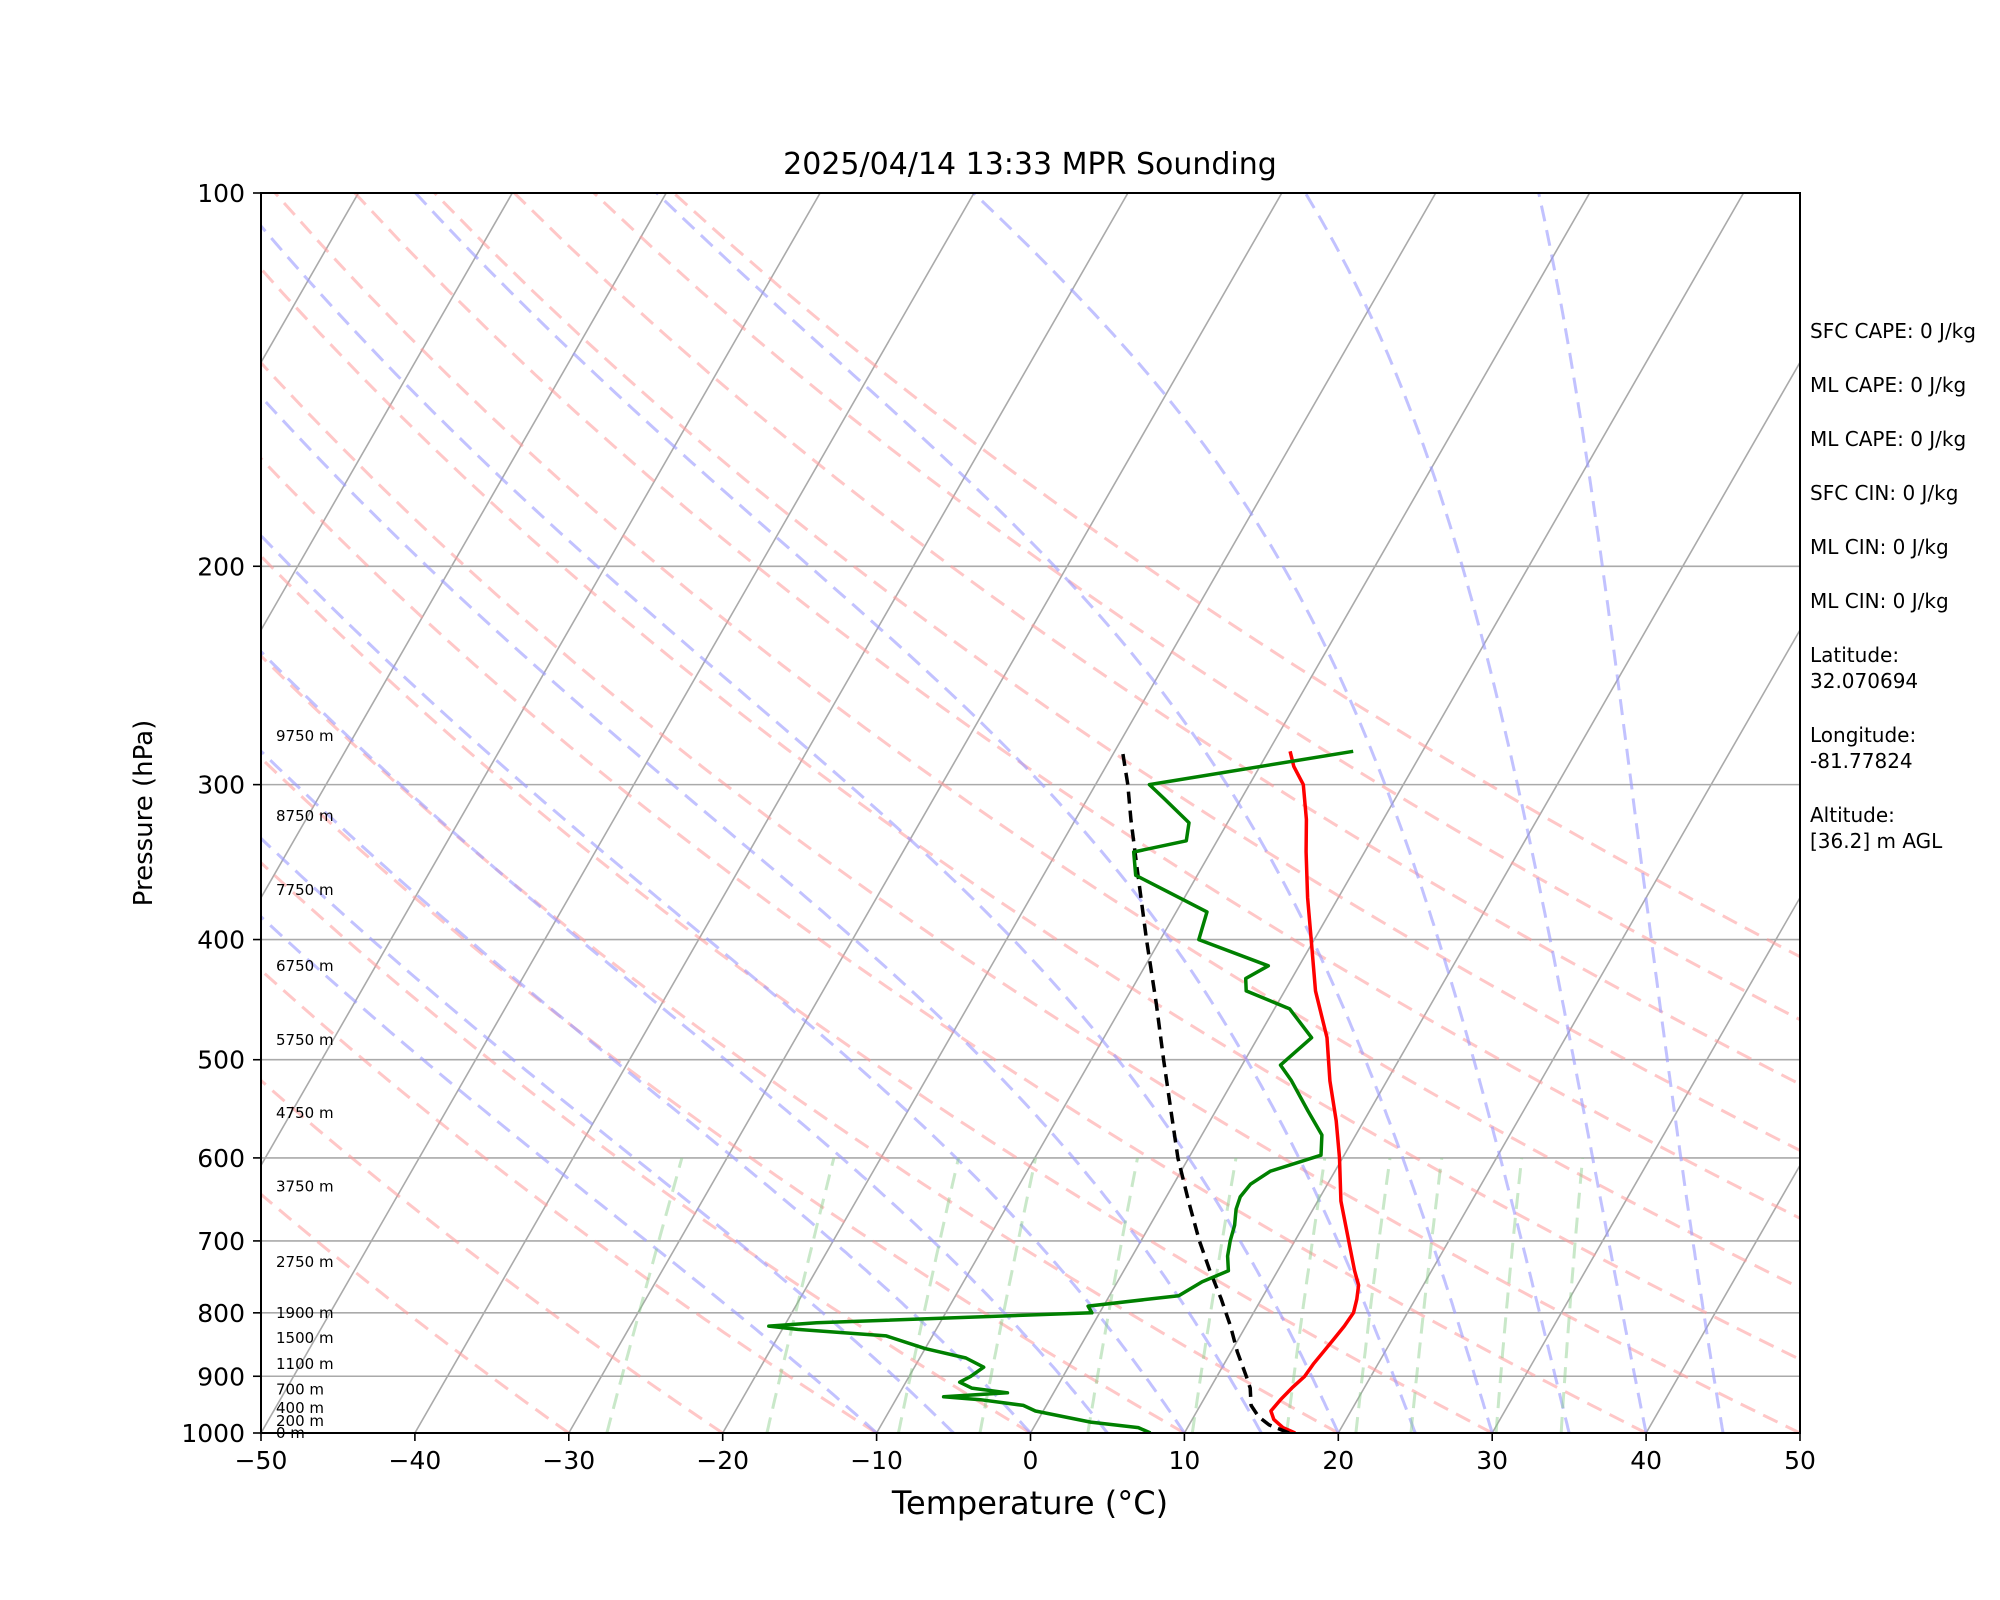 The image size is (2000, 1600). What do you see at coordinates (1893, 331) in the screenshot?
I see `stat-item: SFC CAPE: 0 J/kg` at bounding box center [1893, 331].